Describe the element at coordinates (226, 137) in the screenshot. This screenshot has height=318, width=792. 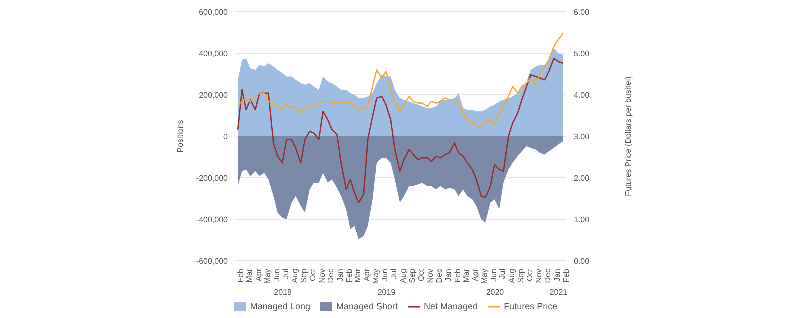
I see `y-tick-label: 0` at that location.